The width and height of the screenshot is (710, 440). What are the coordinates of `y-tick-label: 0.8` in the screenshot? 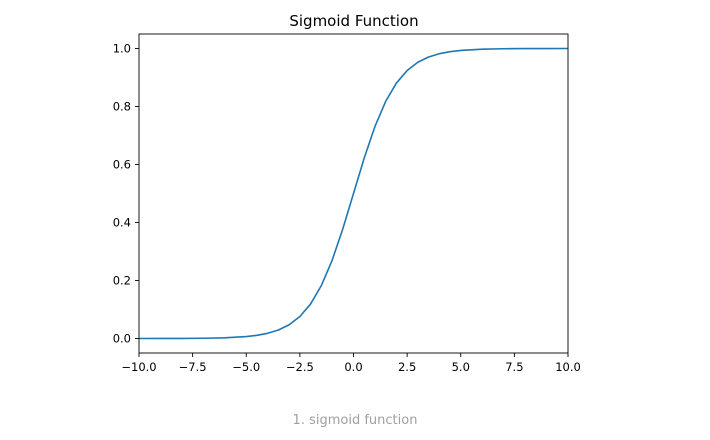 It's located at (122, 107).